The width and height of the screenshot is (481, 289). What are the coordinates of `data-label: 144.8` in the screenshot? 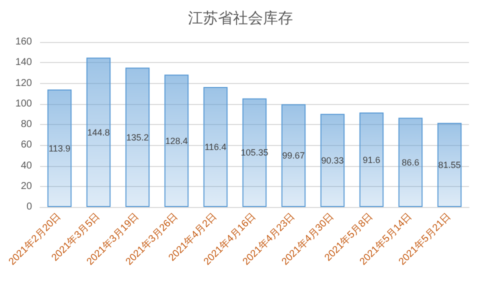 It's located at (98, 132).